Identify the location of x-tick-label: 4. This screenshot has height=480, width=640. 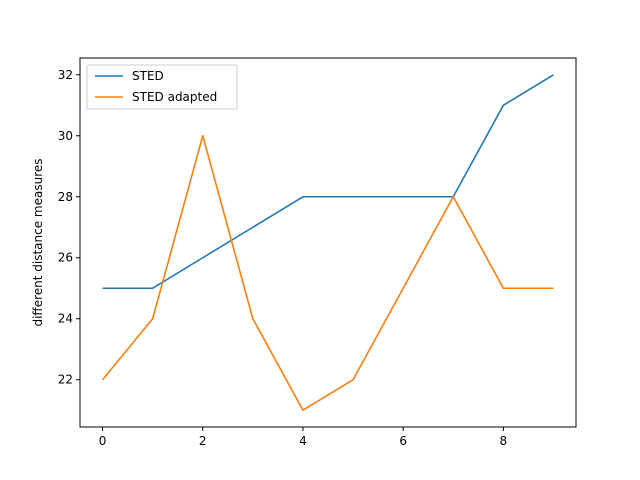
(303, 441).